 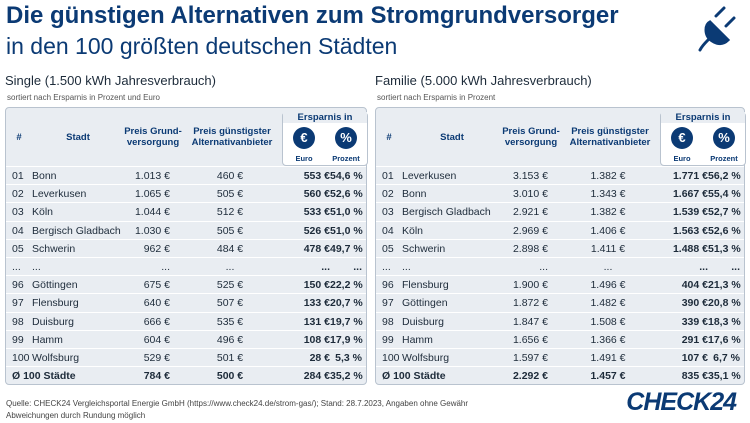 What do you see at coordinates (156, 303) in the screenshot?
I see `cell: 640 €` at bounding box center [156, 303].